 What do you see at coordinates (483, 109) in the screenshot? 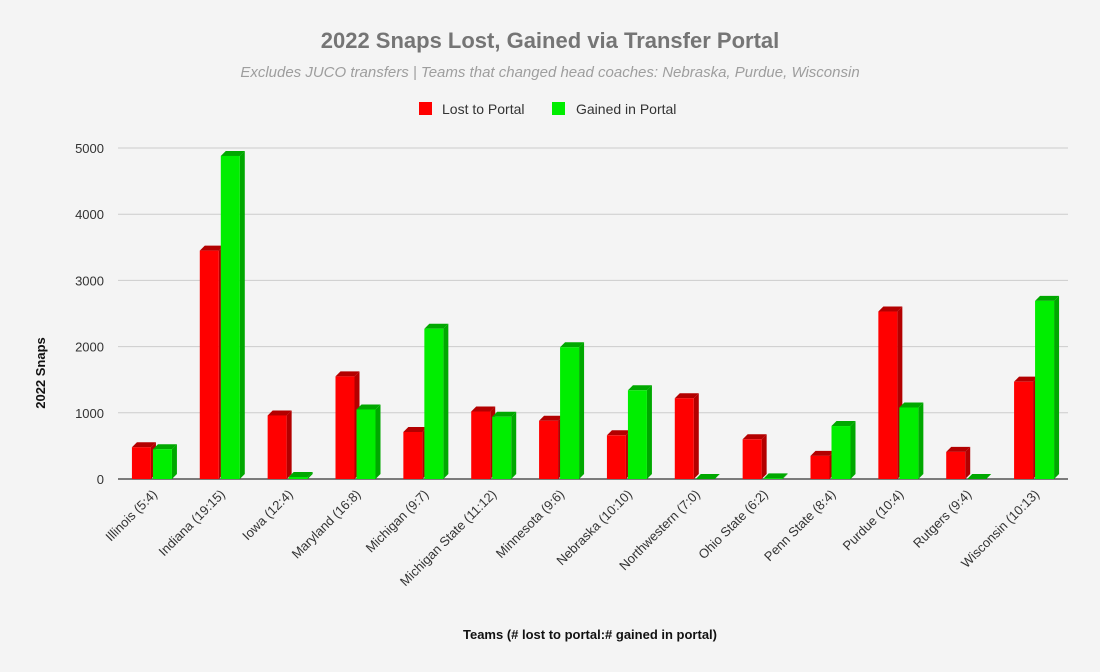
I see `legend-label-lost: Lost to Portal` at bounding box center [483, 109].